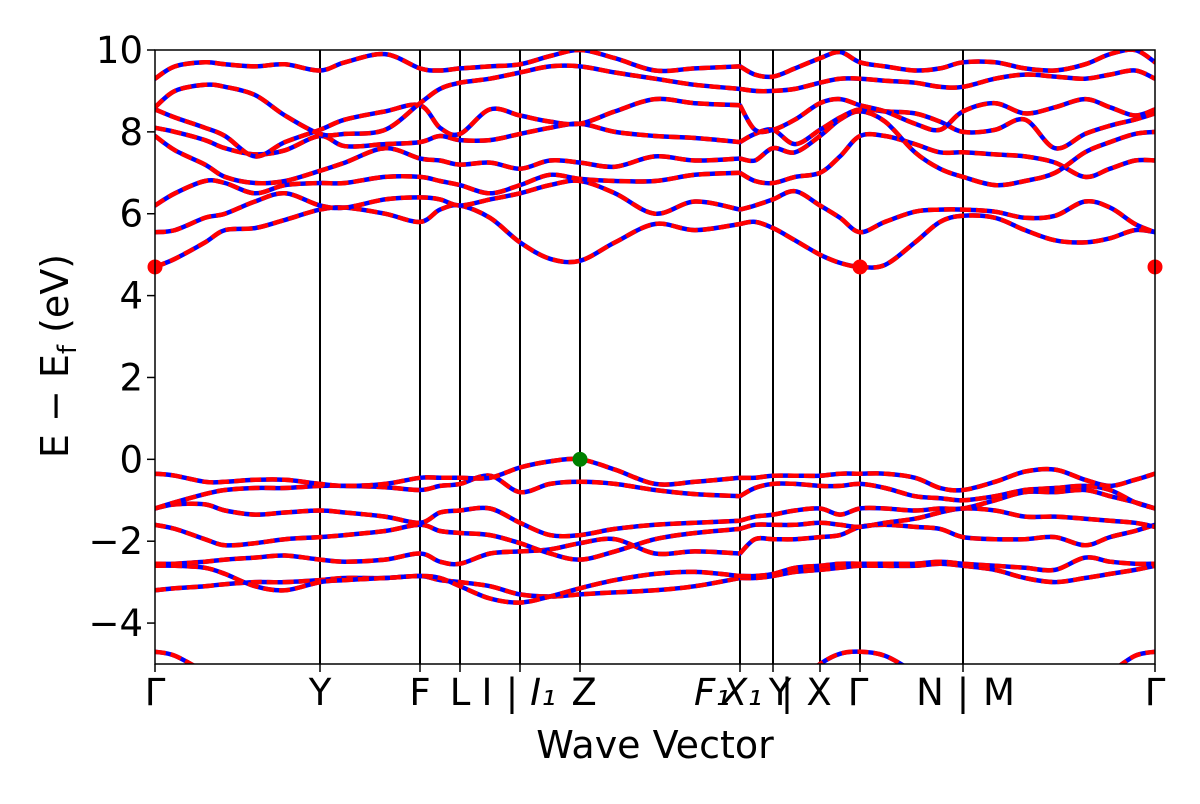  What do you see at coordinates (741, 692) in the screenshot?
I see `x-tick-label: X₁` at bounding box center [741, 692].